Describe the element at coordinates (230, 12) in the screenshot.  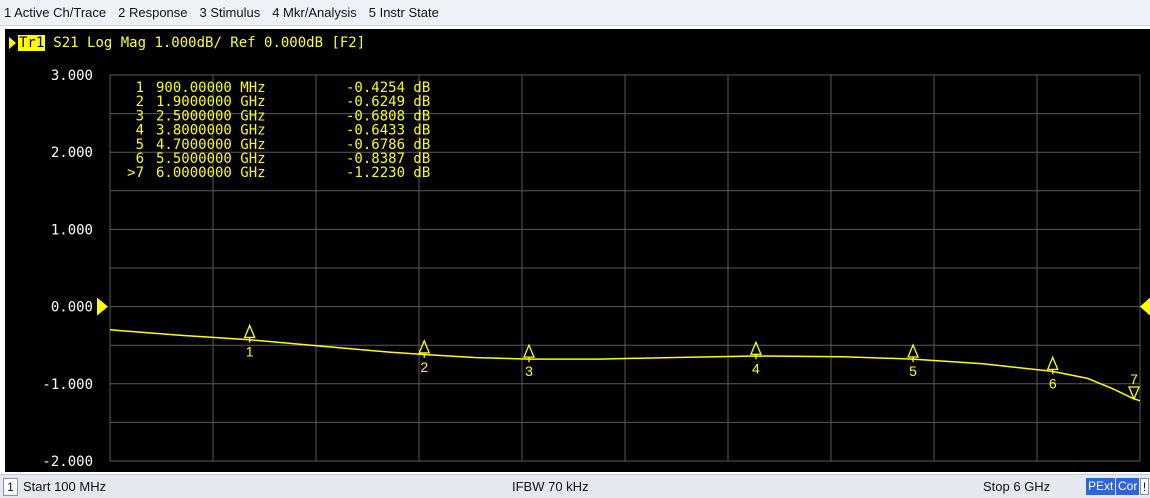
I see `menu-stimulus: 3 Stimulus` at that location.